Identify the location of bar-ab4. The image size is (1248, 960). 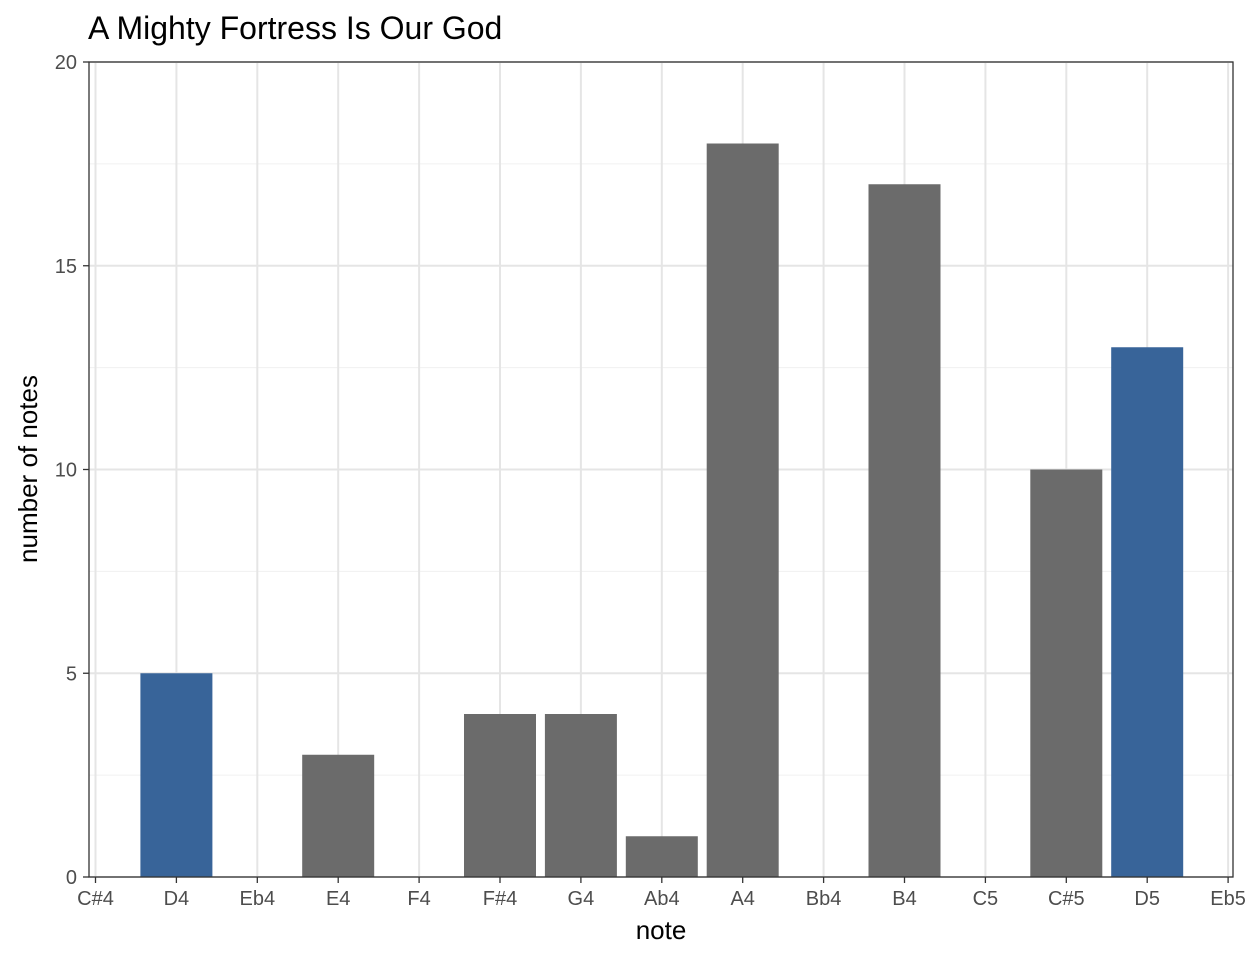
(661, 856).